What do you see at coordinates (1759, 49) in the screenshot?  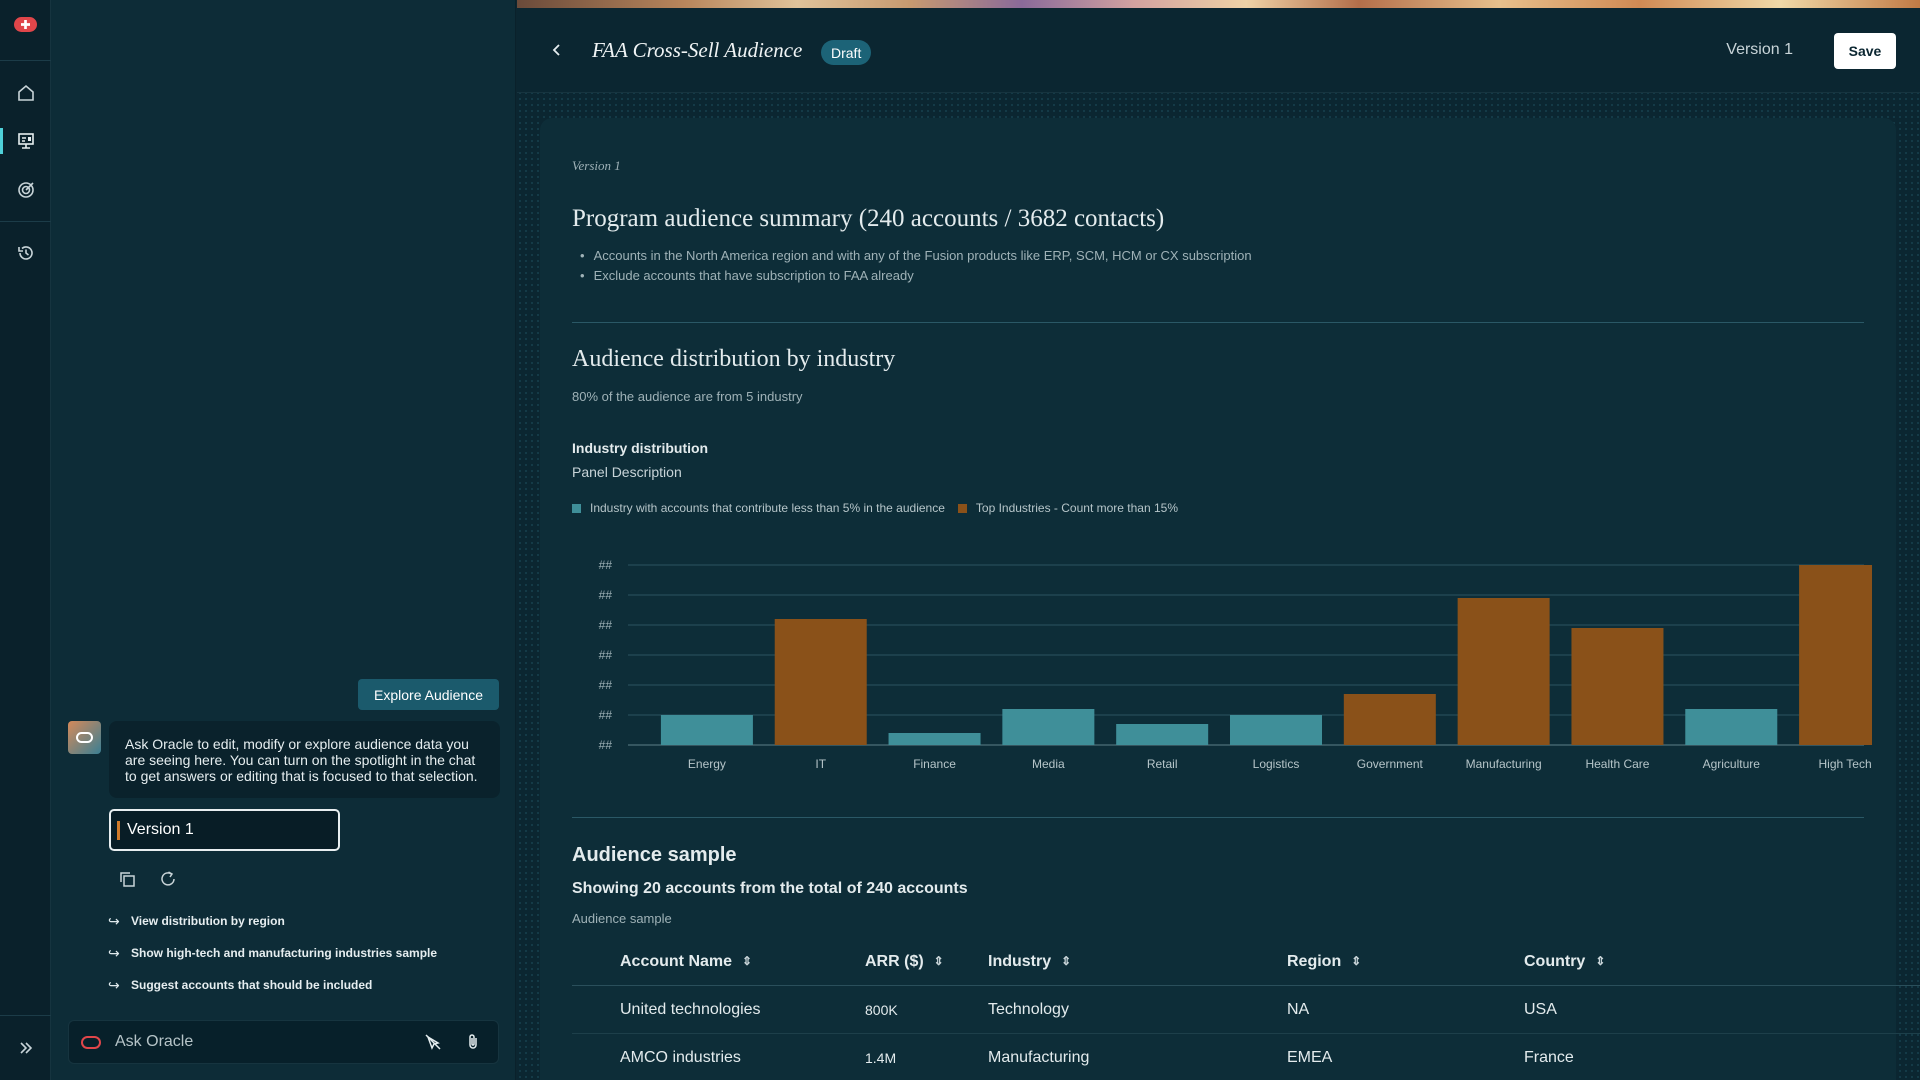 I see `version-label: Version 1` at bounding box center [1759, 49].